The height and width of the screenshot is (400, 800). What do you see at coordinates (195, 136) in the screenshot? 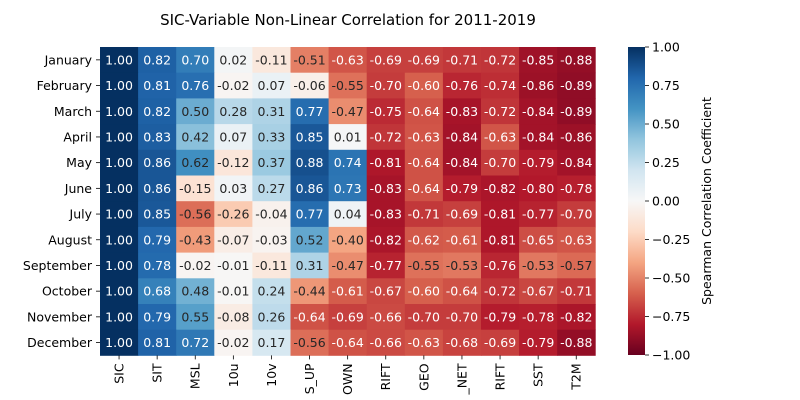
I see `cell-value-label: 0.42` at bounding box center [195, 136].